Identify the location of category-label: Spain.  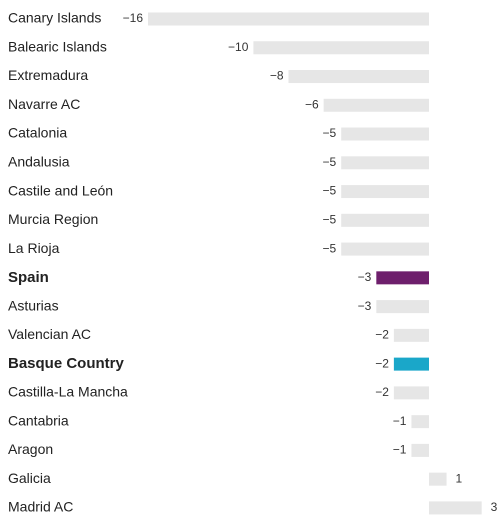
(28, 277).